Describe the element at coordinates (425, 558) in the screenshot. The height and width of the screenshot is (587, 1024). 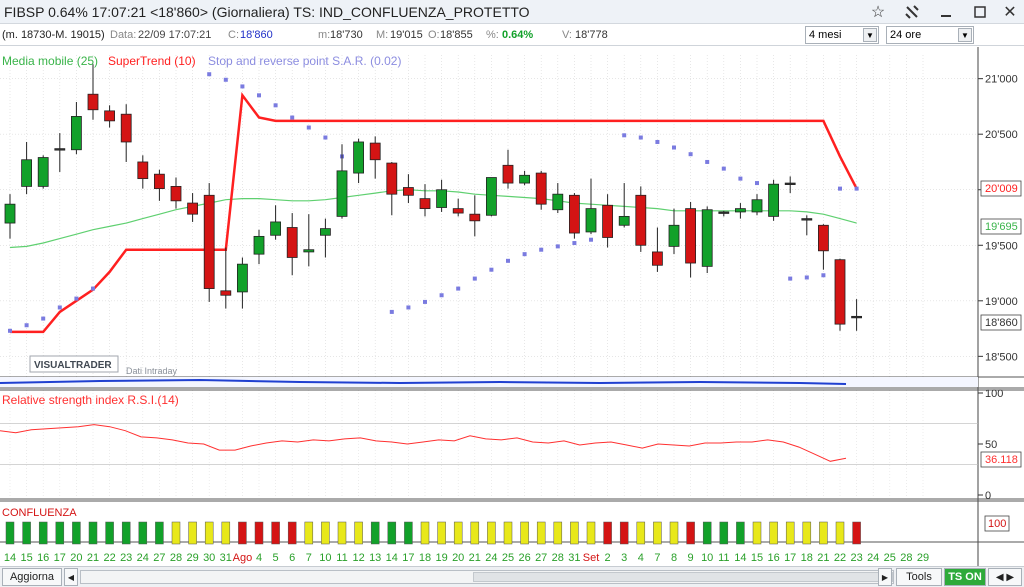
I see `x-axis-label: 18` at that location.